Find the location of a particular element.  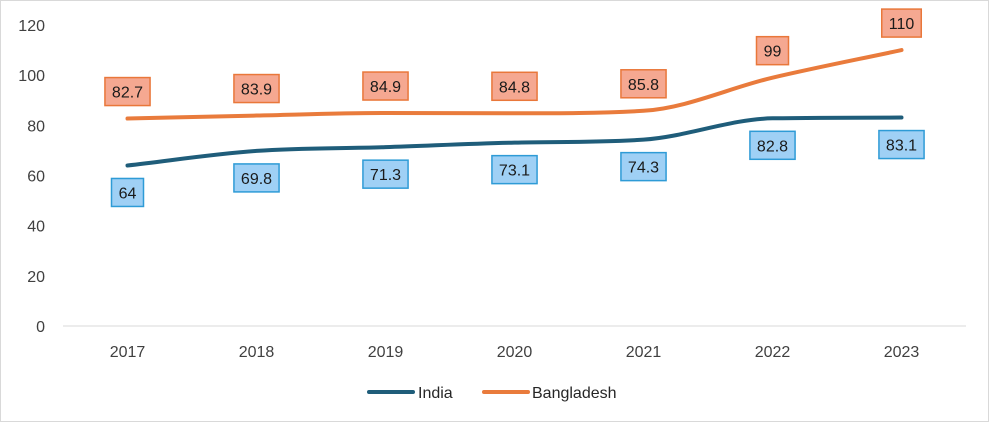

x-tick-label: 2023 is located at coordinates (902, 352).